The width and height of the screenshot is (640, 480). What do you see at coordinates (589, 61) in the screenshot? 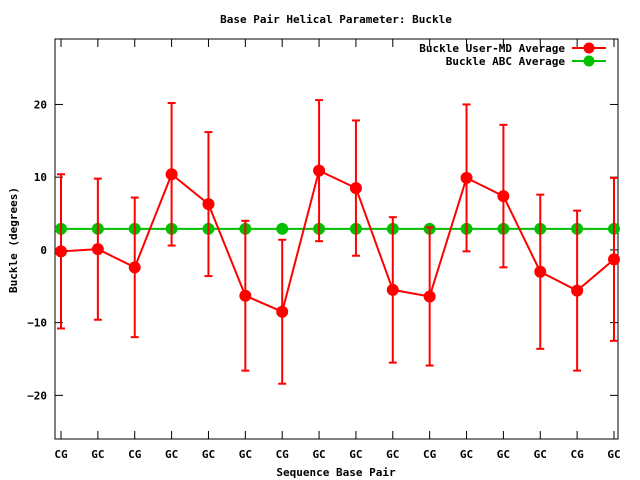
I see `legend-marker-abc` at bounding box center [589, 61].